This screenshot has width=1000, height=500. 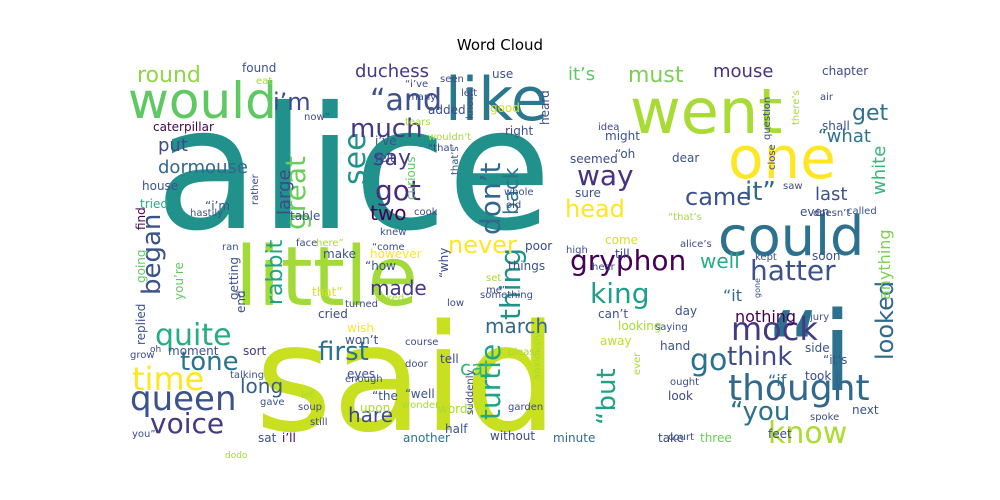 I want to click on word-35: tone, so click(x=209, y=362).